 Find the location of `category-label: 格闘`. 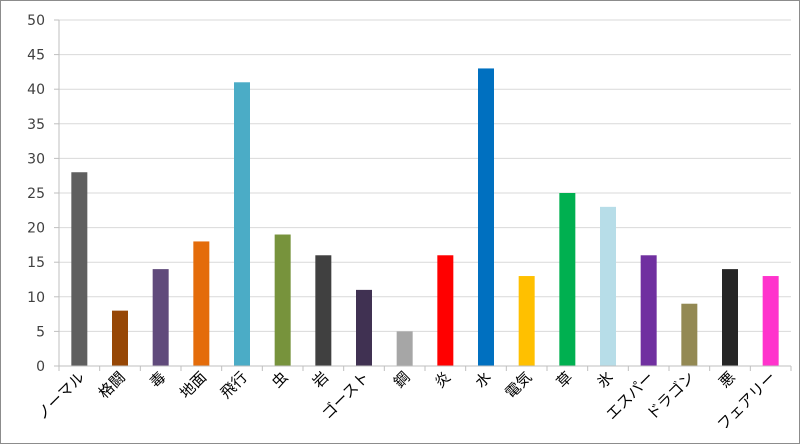

category-label: 格闘 is located at coordinates (112, 385).